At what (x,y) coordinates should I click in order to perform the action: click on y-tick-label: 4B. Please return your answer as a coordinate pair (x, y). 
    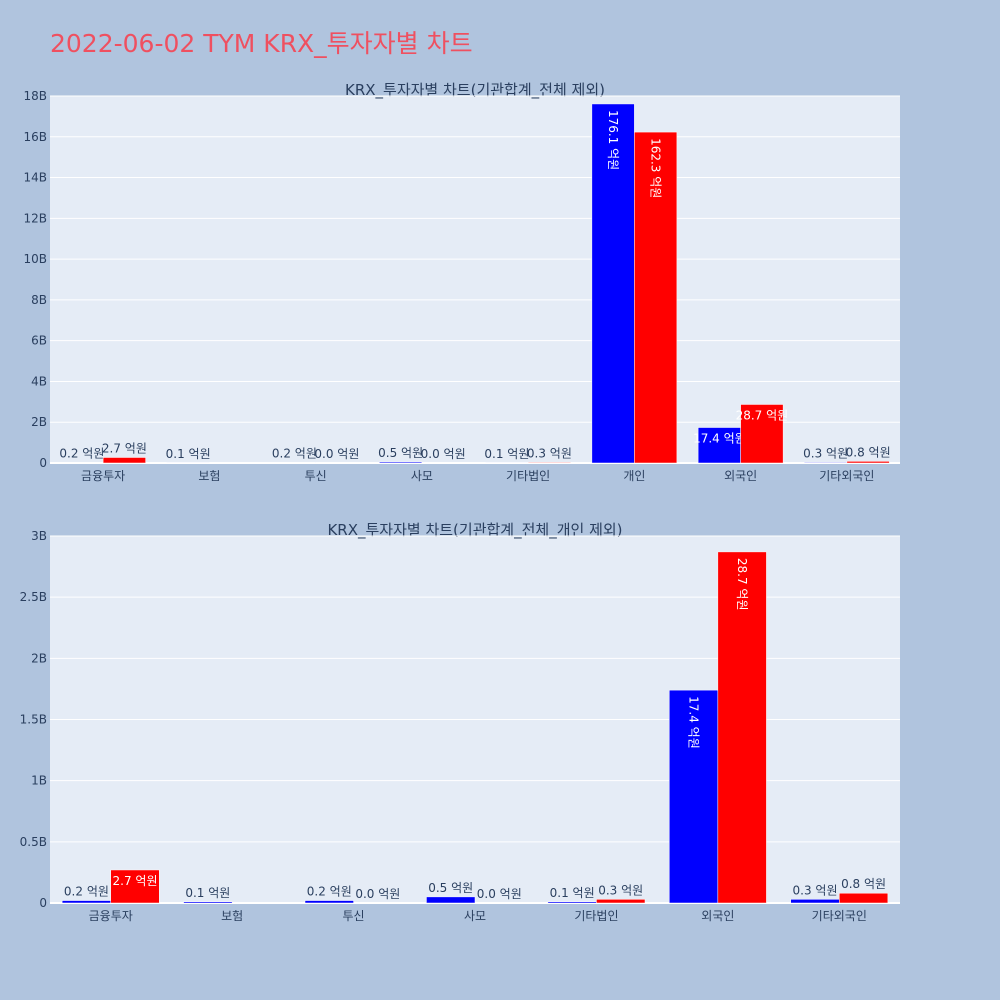
    Looking at the image, I should click on (39, 381).